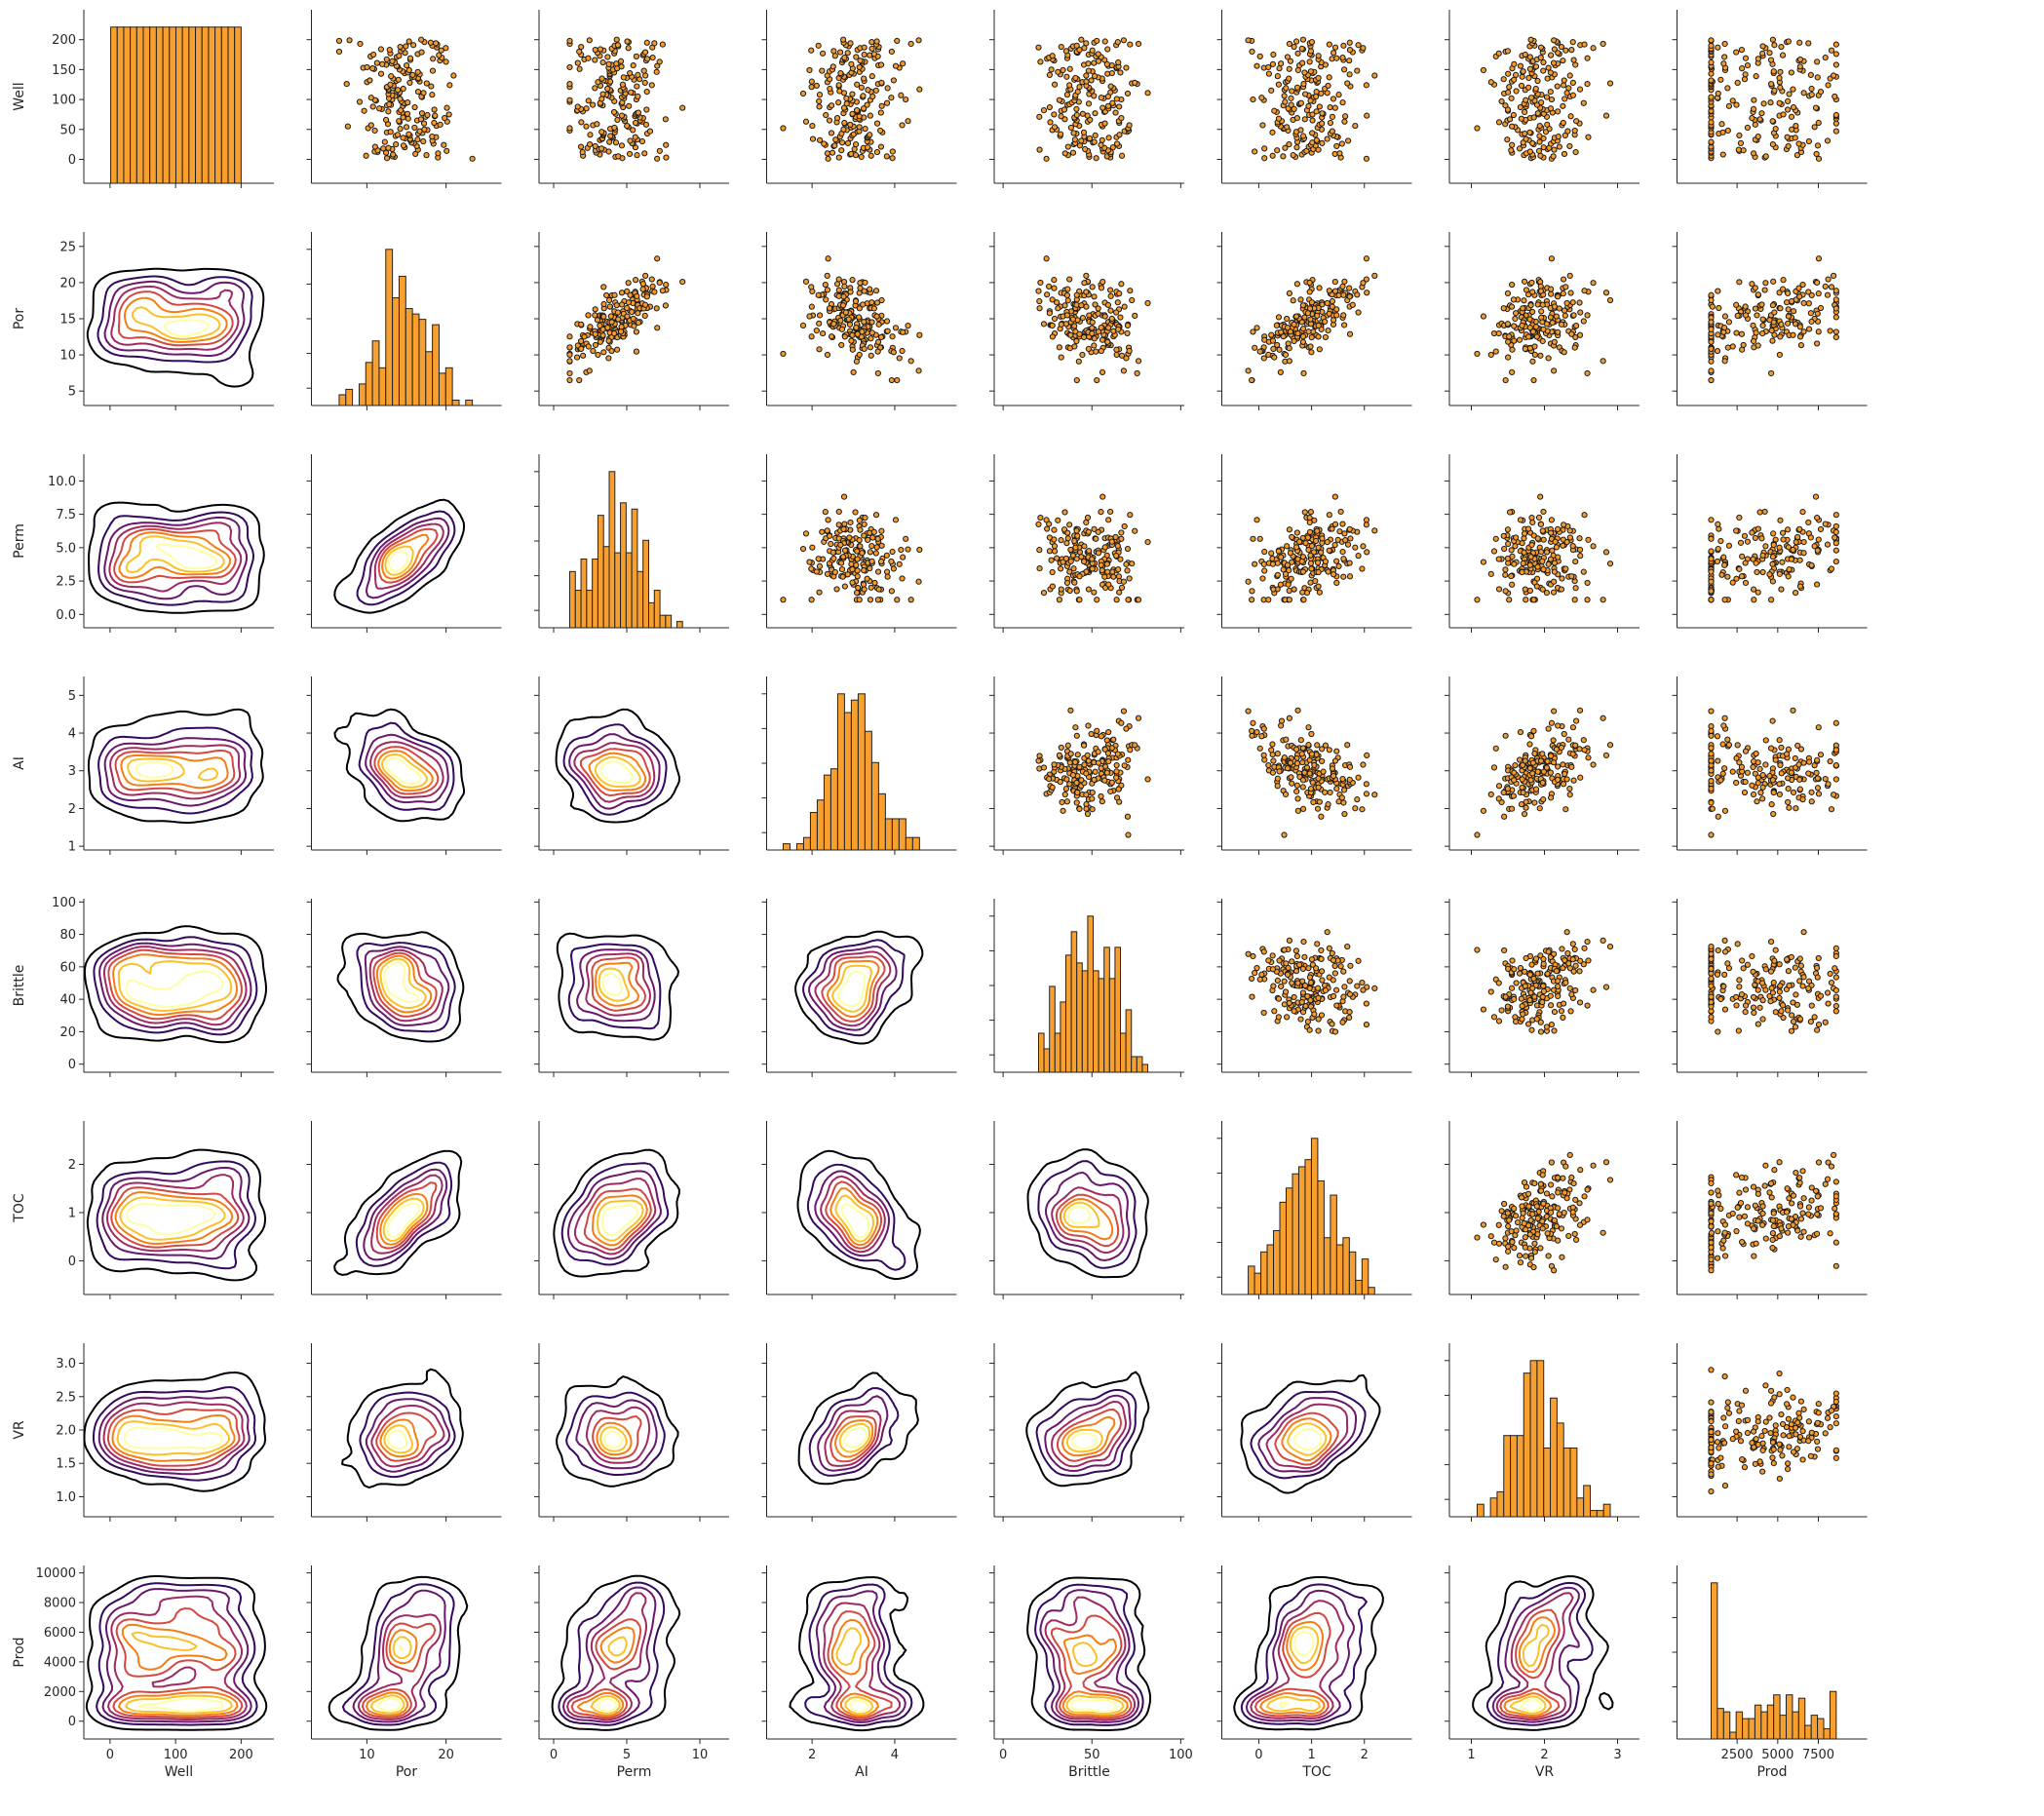 Image resolution: width=2044 pixels, height=1816 pixels. Describe the element at coordinates (72, 809) in the screenshot. I see `y-tick-label: 2` at that location.